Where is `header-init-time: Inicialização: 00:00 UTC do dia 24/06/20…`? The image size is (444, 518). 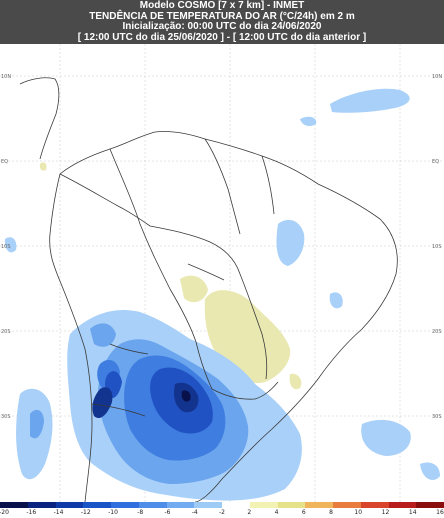
header-init-time: Inicialização: 00:00 UTC do dia 24/06/20… is located at coordinates (222, 26).